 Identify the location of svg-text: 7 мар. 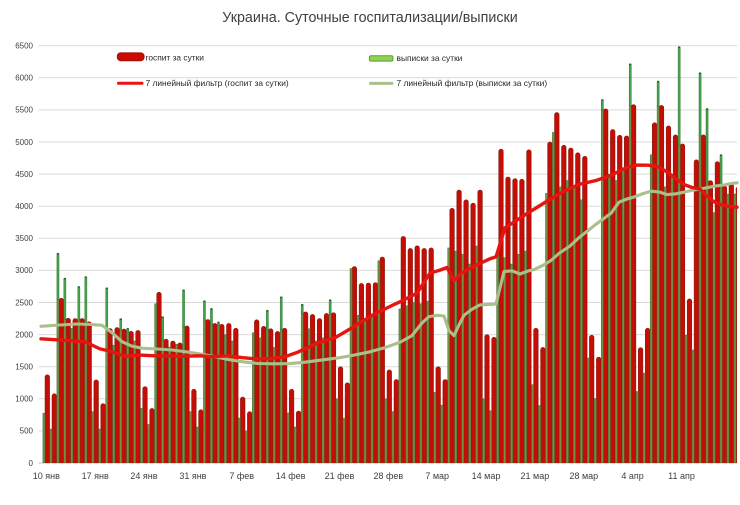
(437, 476).